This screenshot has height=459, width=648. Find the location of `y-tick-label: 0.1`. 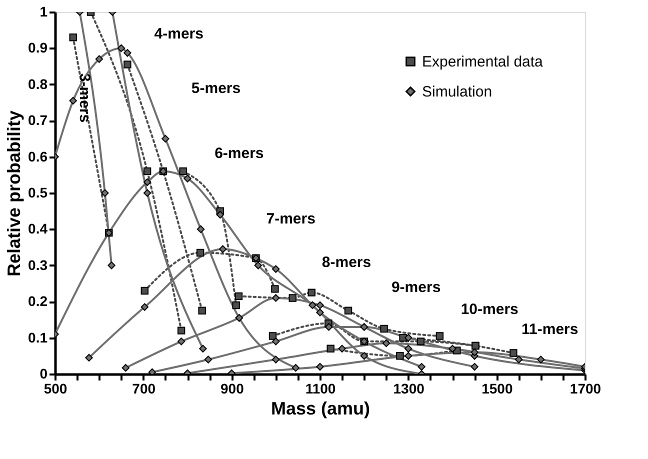

y-tick-label: 0.1 is located at coordinates (38, 337).